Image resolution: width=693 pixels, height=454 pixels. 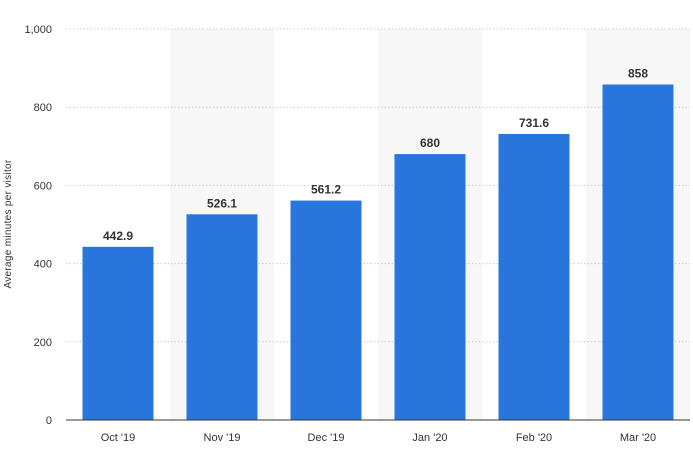 What do you see at coordinates (8, 223) in the screenshot?
I see `y-axis-title: Average minutes per visitor` at bounding box center [8, 223].